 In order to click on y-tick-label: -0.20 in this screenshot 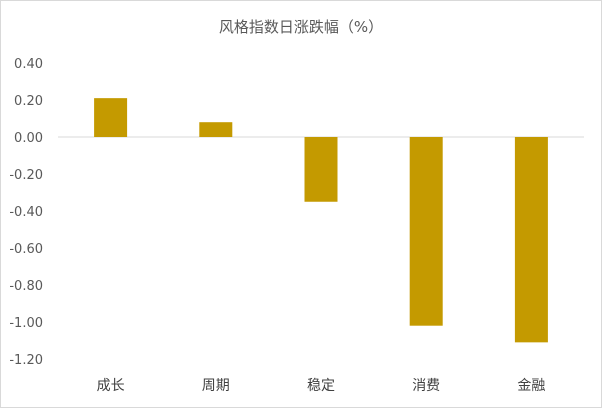, I will do `click(26, 175)`.